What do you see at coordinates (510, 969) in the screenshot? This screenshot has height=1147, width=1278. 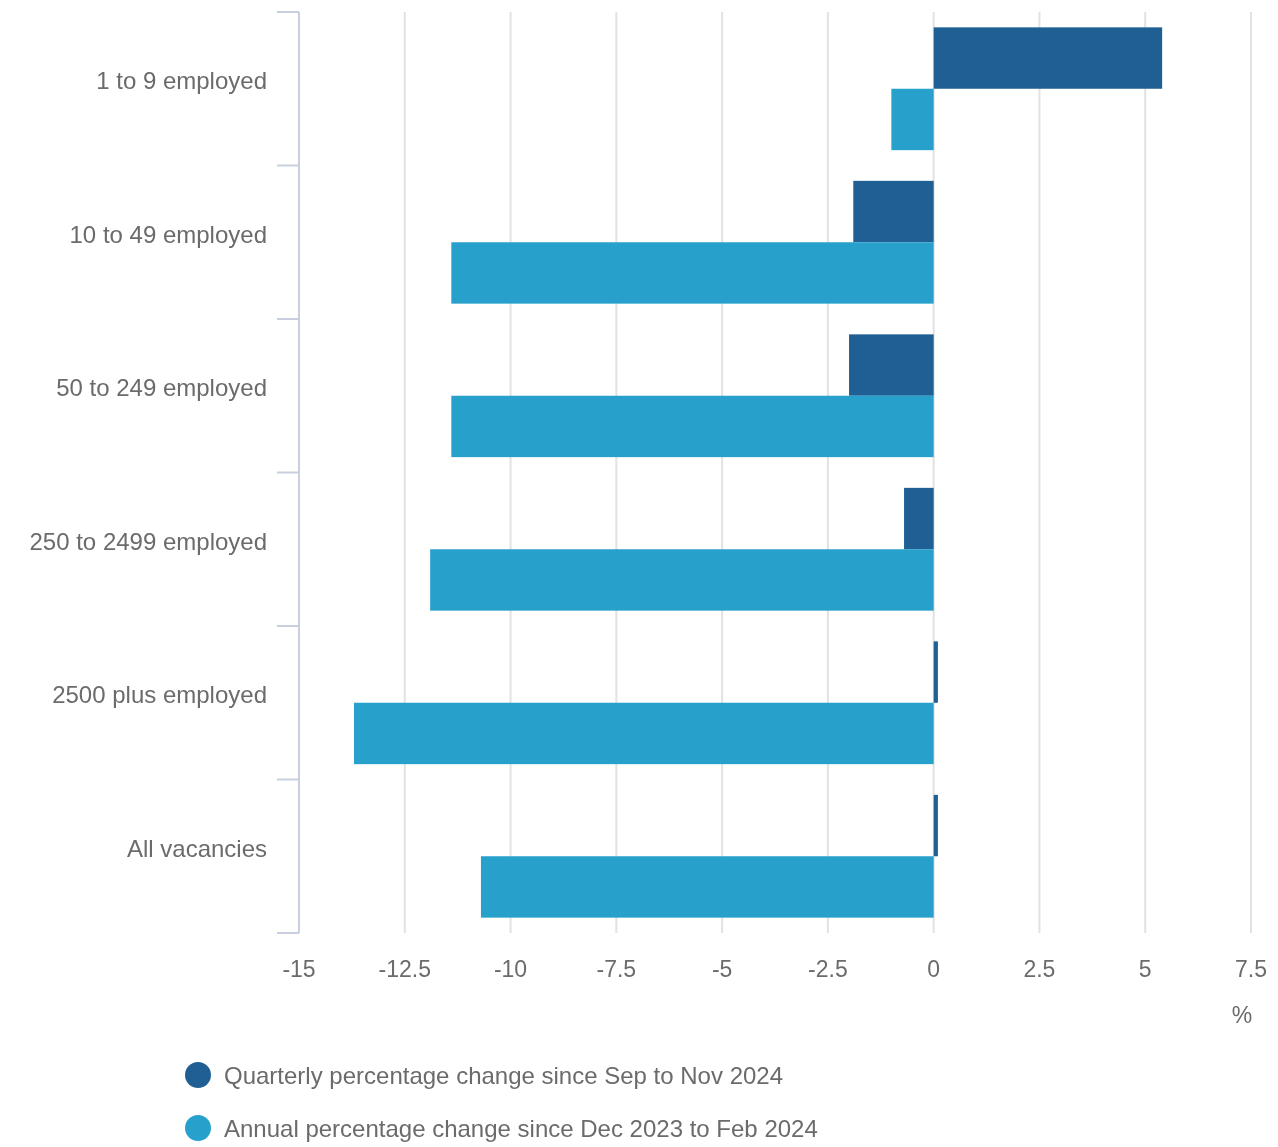 I see `x-tick-label: -10` at bounding box center [510, 969].